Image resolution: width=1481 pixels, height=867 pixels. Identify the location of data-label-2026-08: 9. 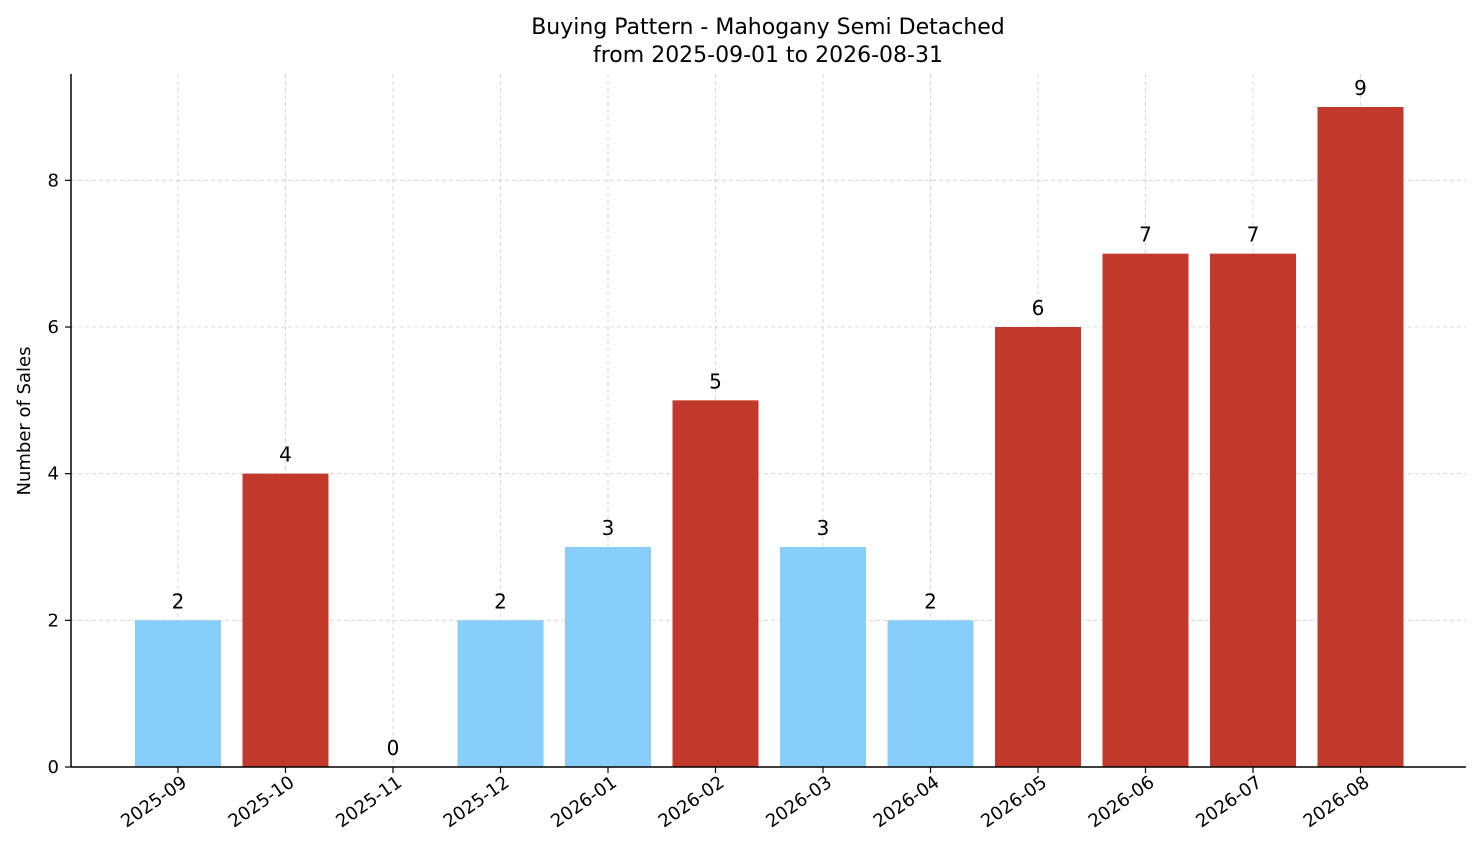
(1360, 88).